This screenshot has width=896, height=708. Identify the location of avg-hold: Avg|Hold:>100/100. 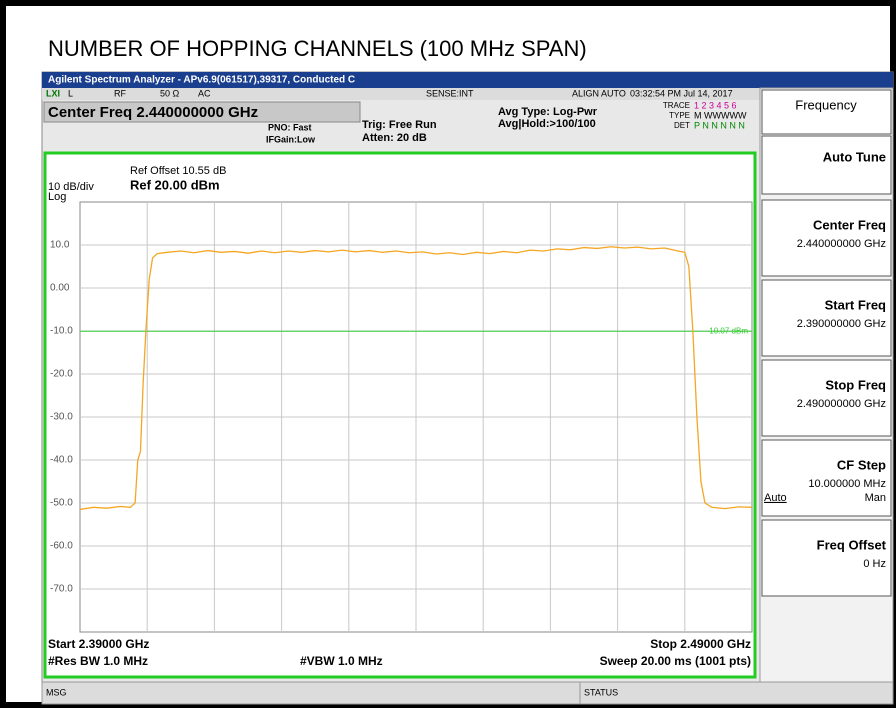
(547, 124).